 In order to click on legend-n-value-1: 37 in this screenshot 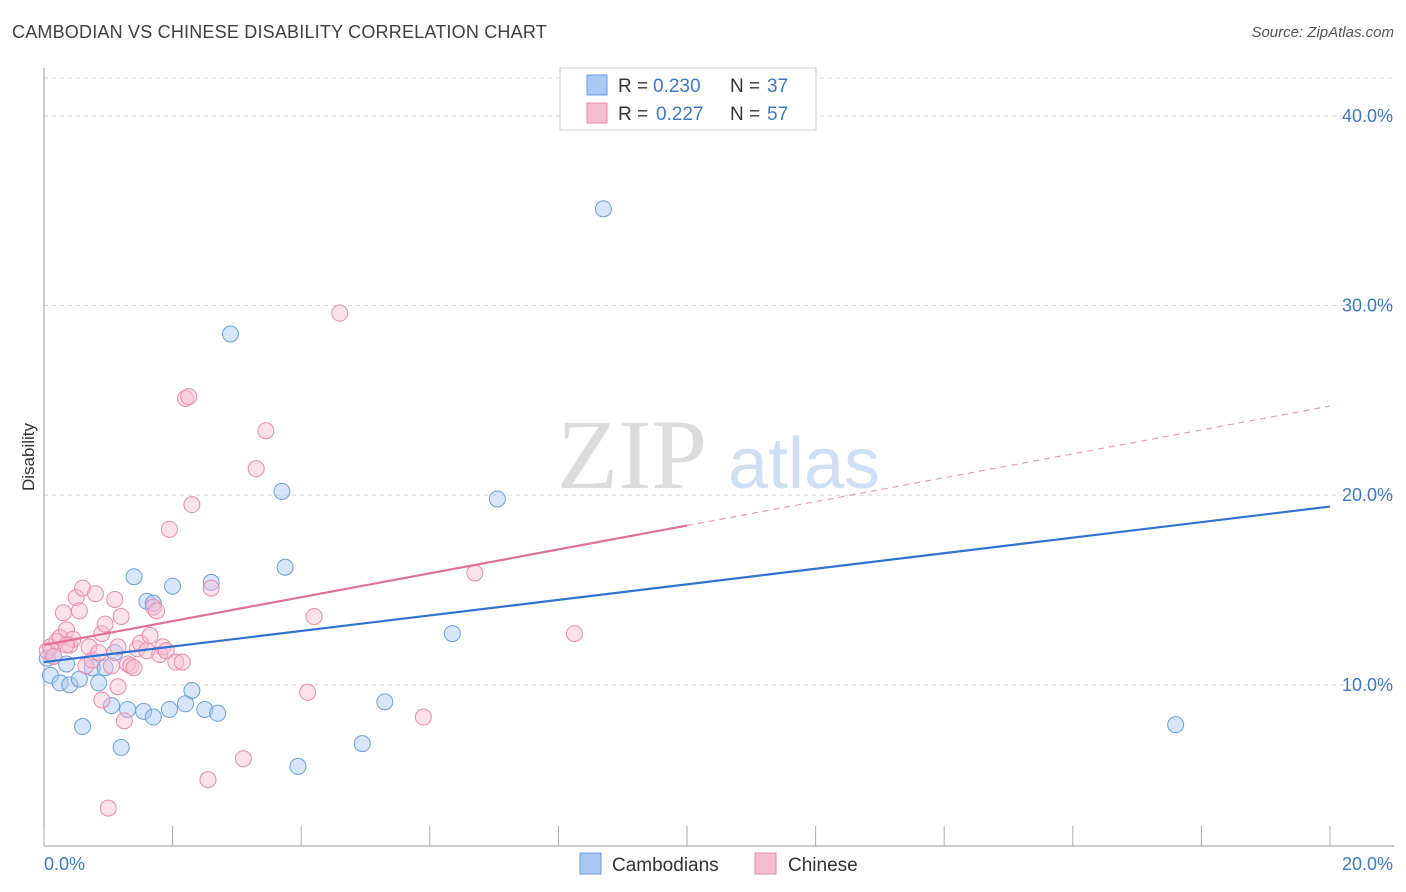, I will do `click(777, 86)`.